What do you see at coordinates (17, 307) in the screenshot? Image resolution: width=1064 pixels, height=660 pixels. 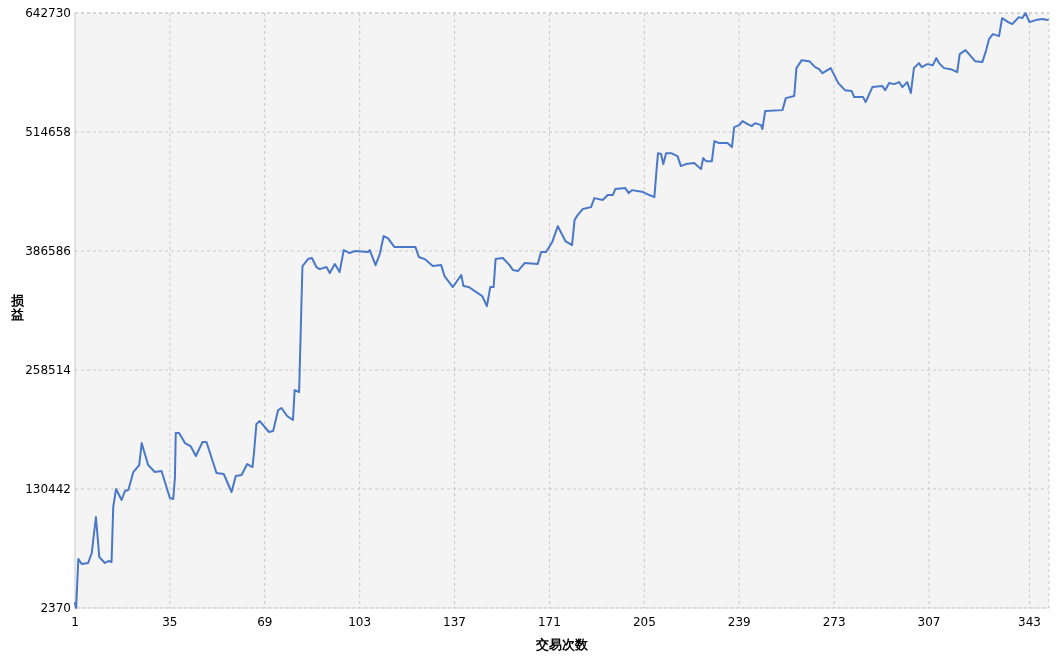 I see `y-axis-title: 损益` at bounding box center [17, 307].